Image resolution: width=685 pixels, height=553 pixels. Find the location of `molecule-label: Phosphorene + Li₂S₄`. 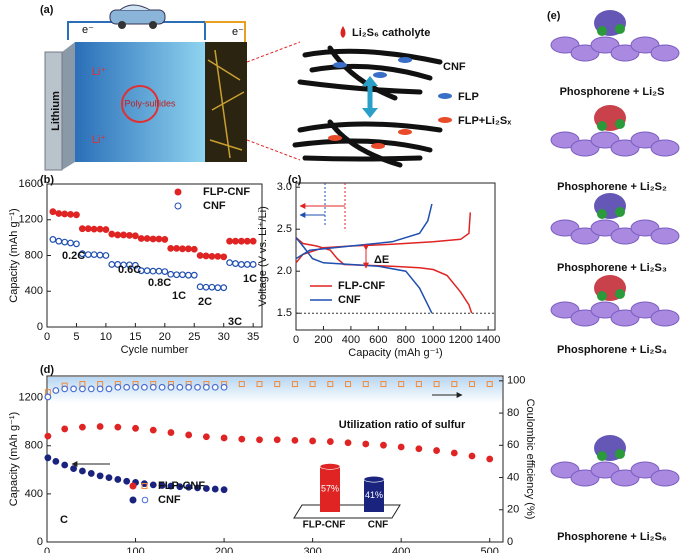

molecule-label: Phosphorene + Li₂S₄ is located at coordinates (612, 350).